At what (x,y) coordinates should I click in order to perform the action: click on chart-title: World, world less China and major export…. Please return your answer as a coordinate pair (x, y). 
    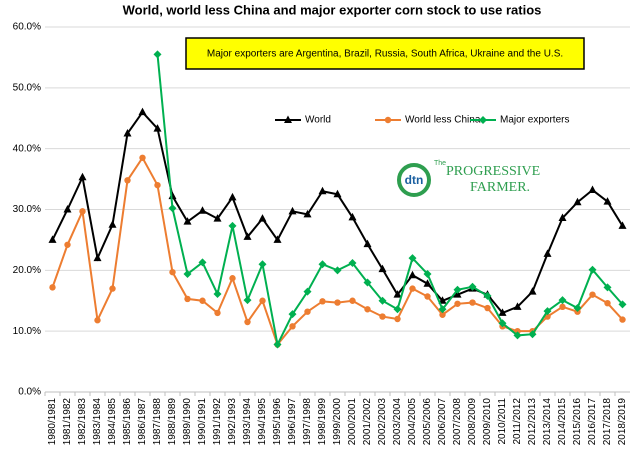
    Looking at the image, I should click on (332, 9).